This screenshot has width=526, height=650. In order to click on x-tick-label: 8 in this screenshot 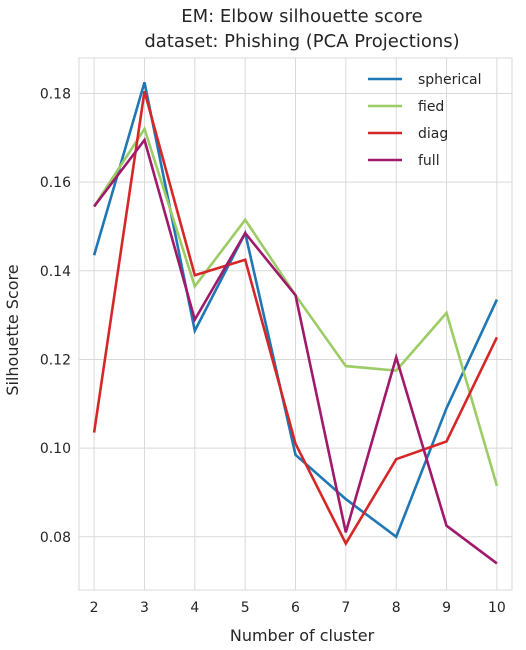, I will do `click(396, 608)`.